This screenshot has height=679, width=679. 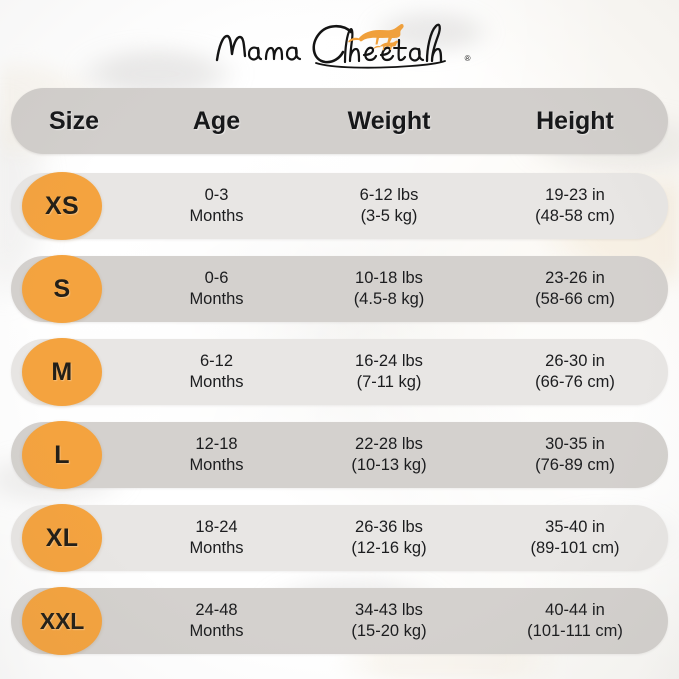 I want to click on height-cm: (58-66 cm), so click(x=575, y=299).